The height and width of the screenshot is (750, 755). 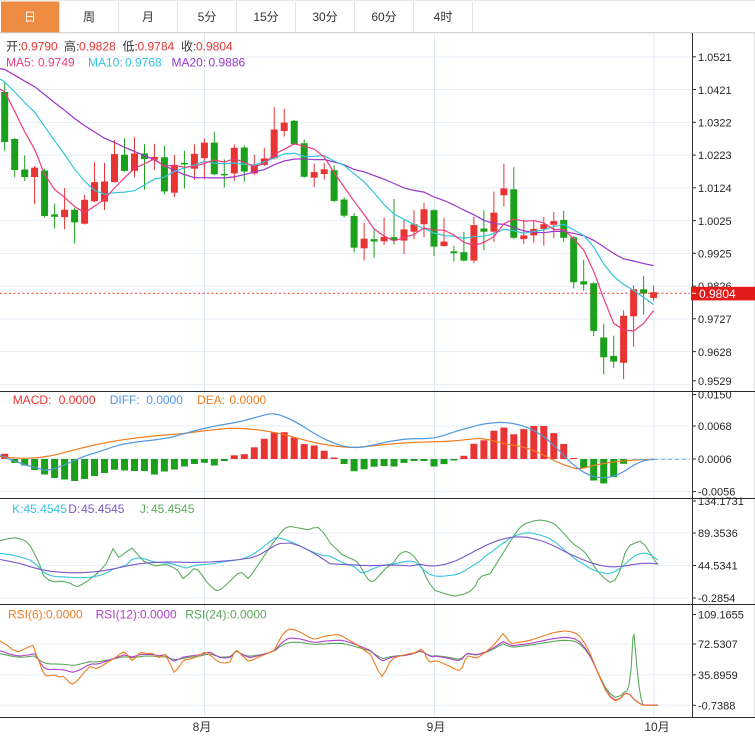 What do you see at coordinates (207, 17) in the screenshot?
I see `svg-text: 5分` at bounding box center [207, 17].